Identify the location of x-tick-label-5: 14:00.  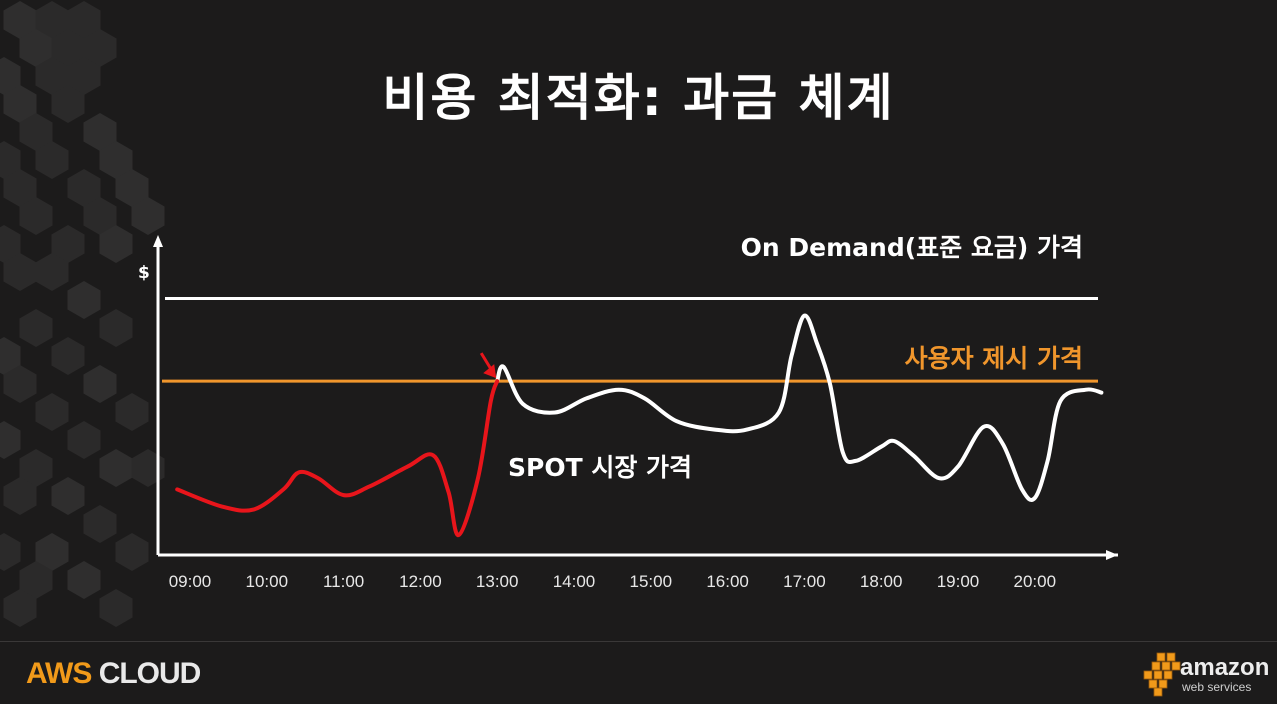
(574, 581).